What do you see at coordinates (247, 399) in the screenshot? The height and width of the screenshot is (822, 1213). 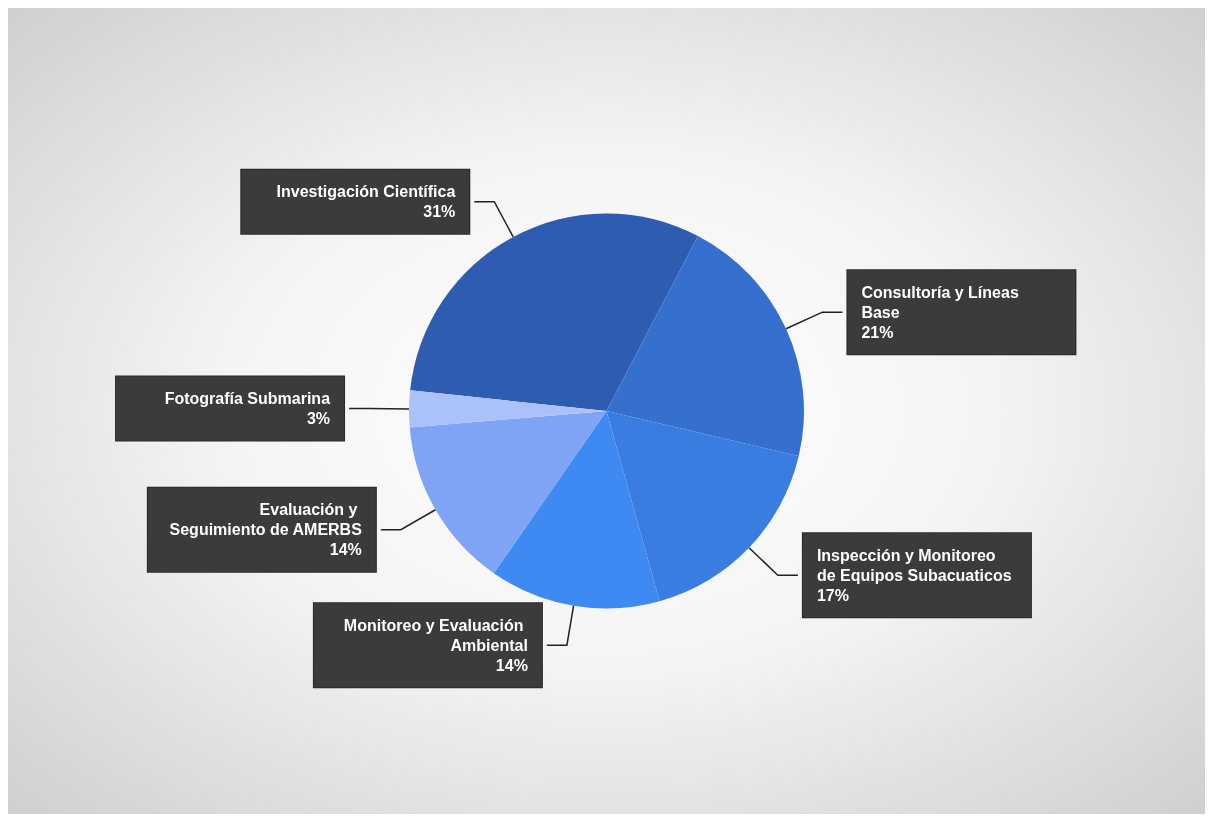 I see `slice-label: Fotografía Submarina` at bounding box center [247, 399].